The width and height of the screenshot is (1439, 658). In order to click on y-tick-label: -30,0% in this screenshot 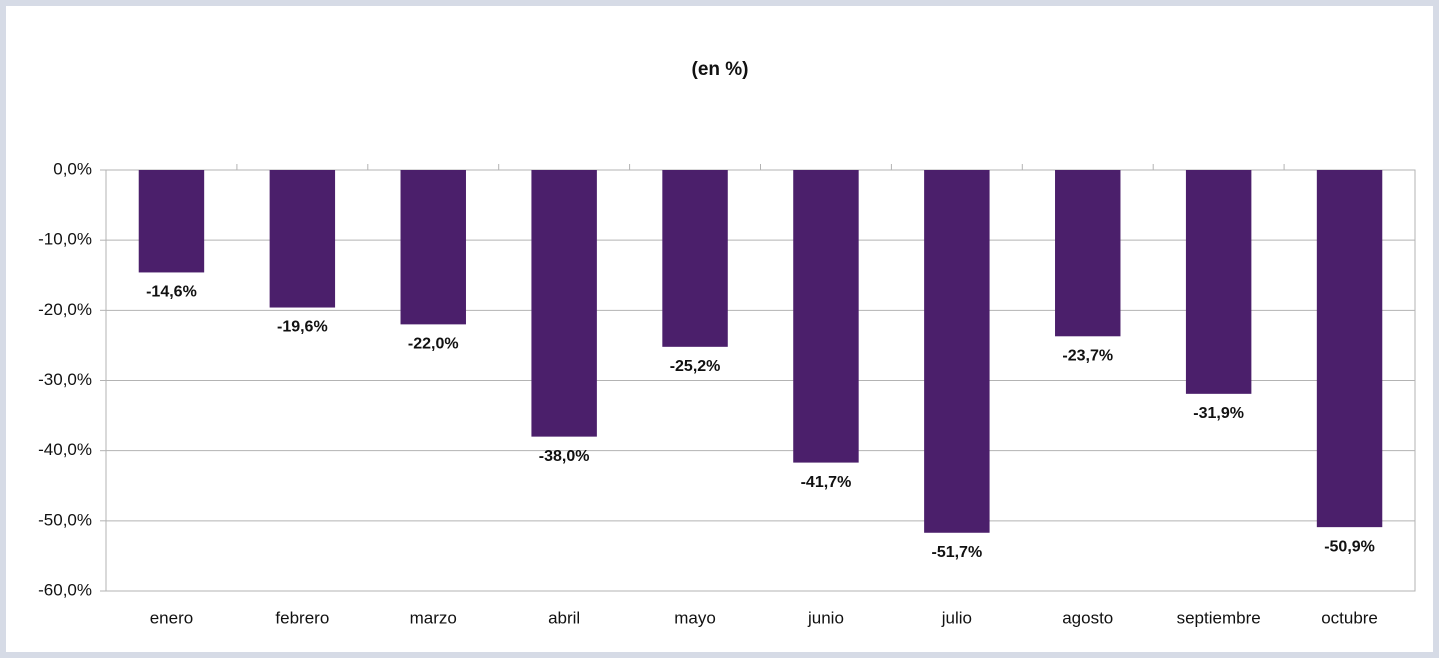, I will do `click(65, 379)`.